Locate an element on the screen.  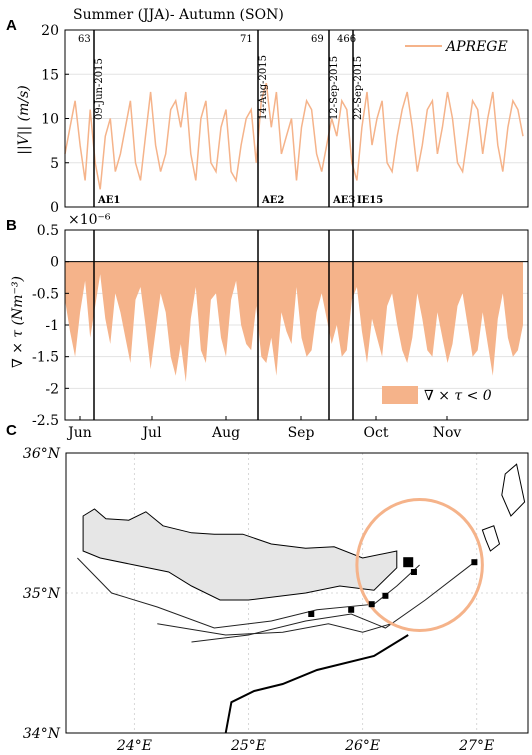
panel-letter-A: A is located at coordinates (11, 25).